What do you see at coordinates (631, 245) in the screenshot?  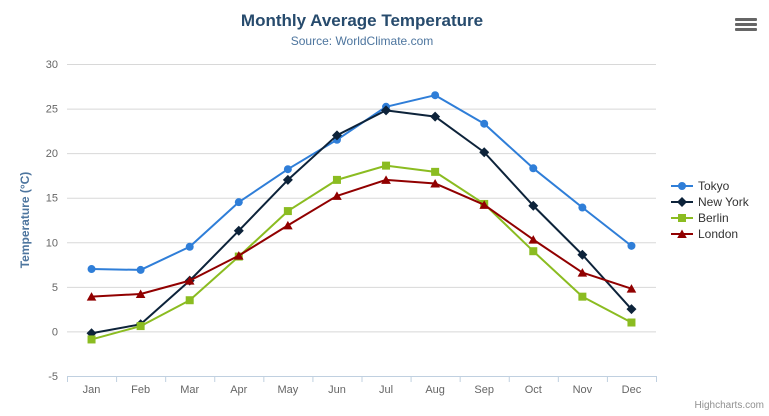 I see `point-tokyo-dec` at bounding box center [631, 245].